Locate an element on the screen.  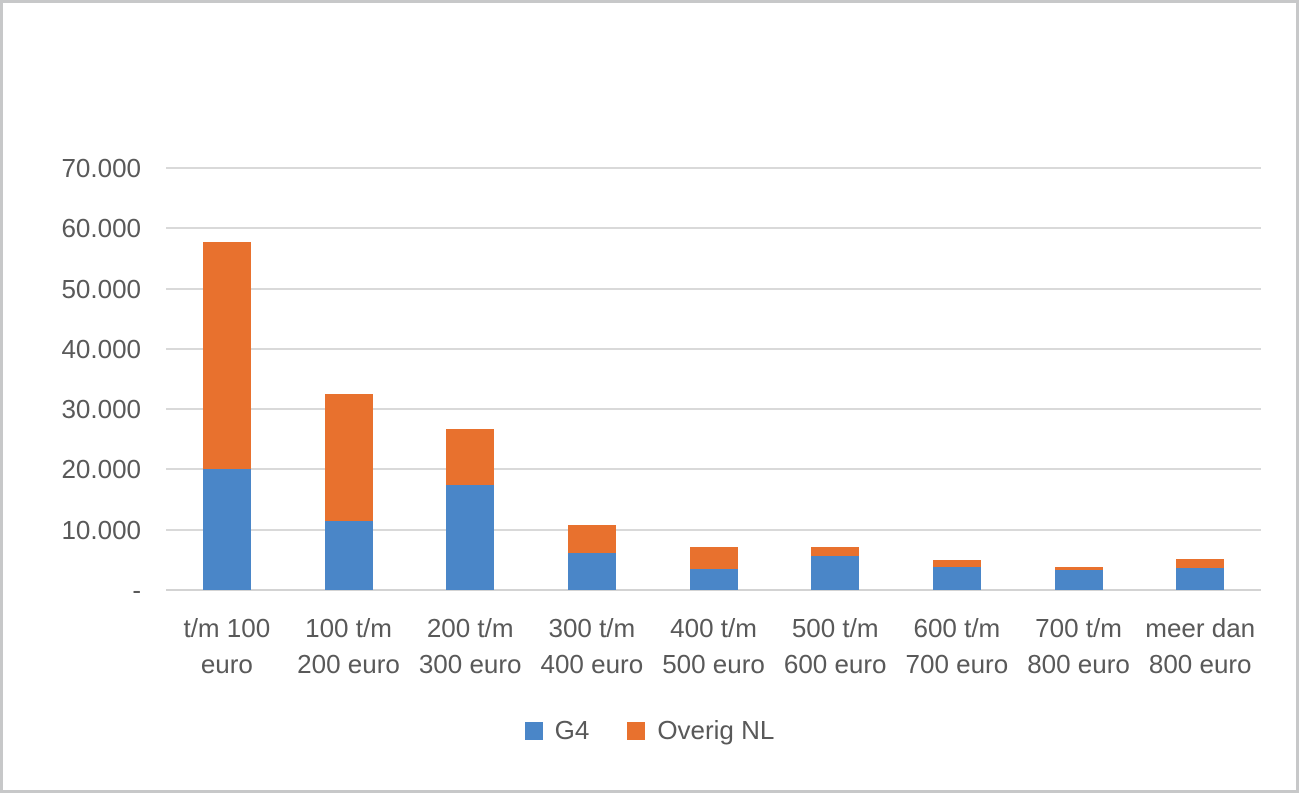
legend-label-overig-nl: Overig NL is located at coordinates (716, 730).